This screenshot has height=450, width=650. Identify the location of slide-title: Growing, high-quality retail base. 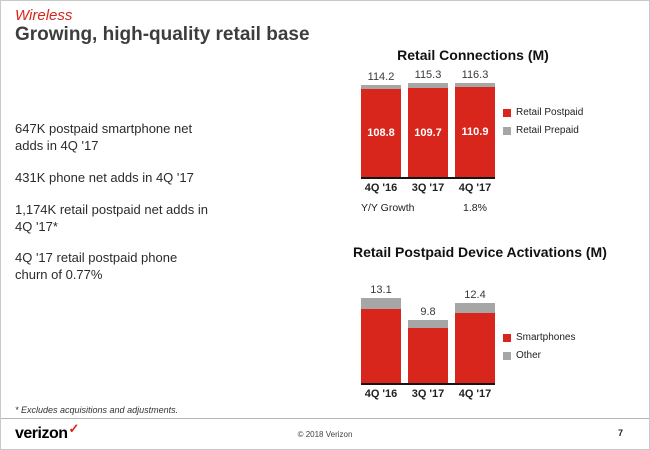
(162, 34).